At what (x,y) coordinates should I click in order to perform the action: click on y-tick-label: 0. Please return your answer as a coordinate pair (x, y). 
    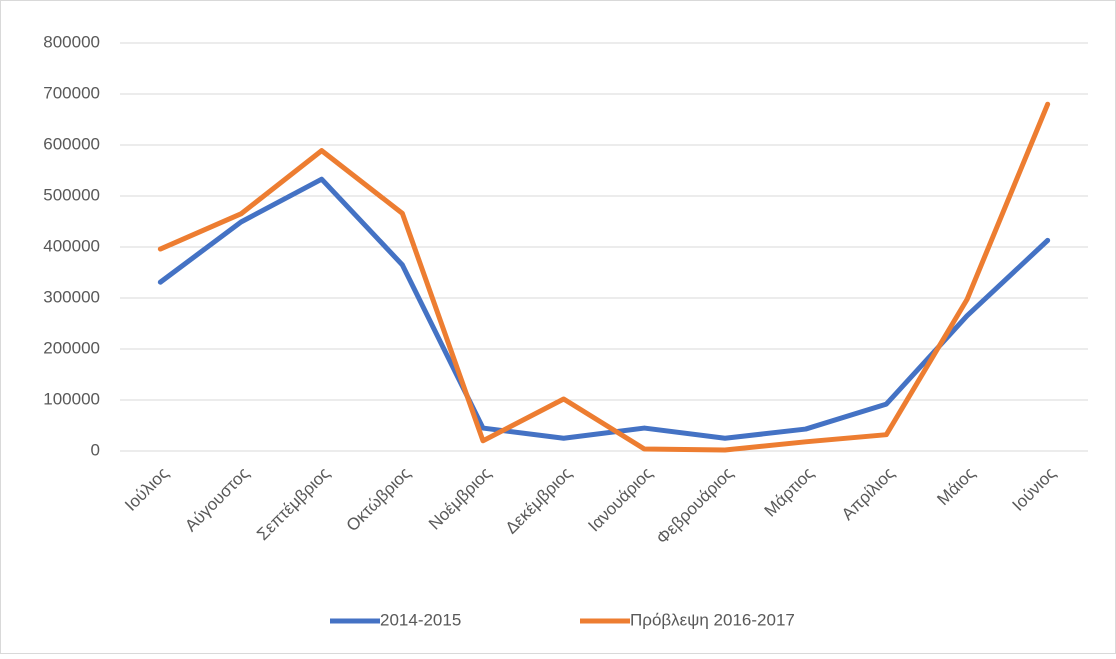
    Looking at the image, I should click on (95, 449).